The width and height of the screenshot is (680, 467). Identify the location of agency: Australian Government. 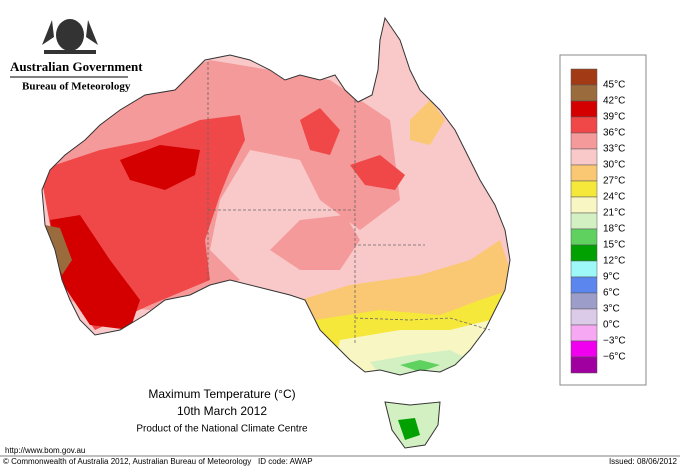
(76, 66).